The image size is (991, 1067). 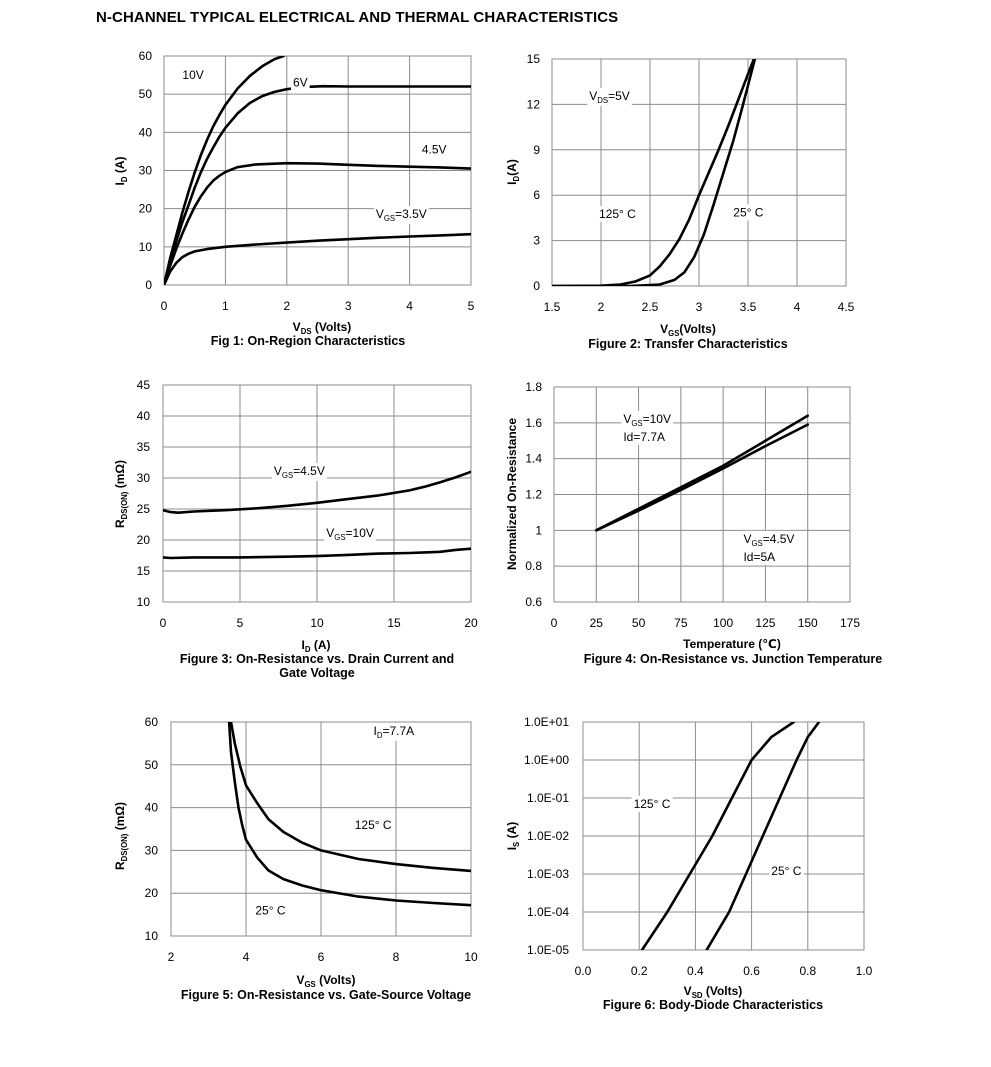 I want to click on fig5-x-tick-label: 10, so click(x=471, y=957).